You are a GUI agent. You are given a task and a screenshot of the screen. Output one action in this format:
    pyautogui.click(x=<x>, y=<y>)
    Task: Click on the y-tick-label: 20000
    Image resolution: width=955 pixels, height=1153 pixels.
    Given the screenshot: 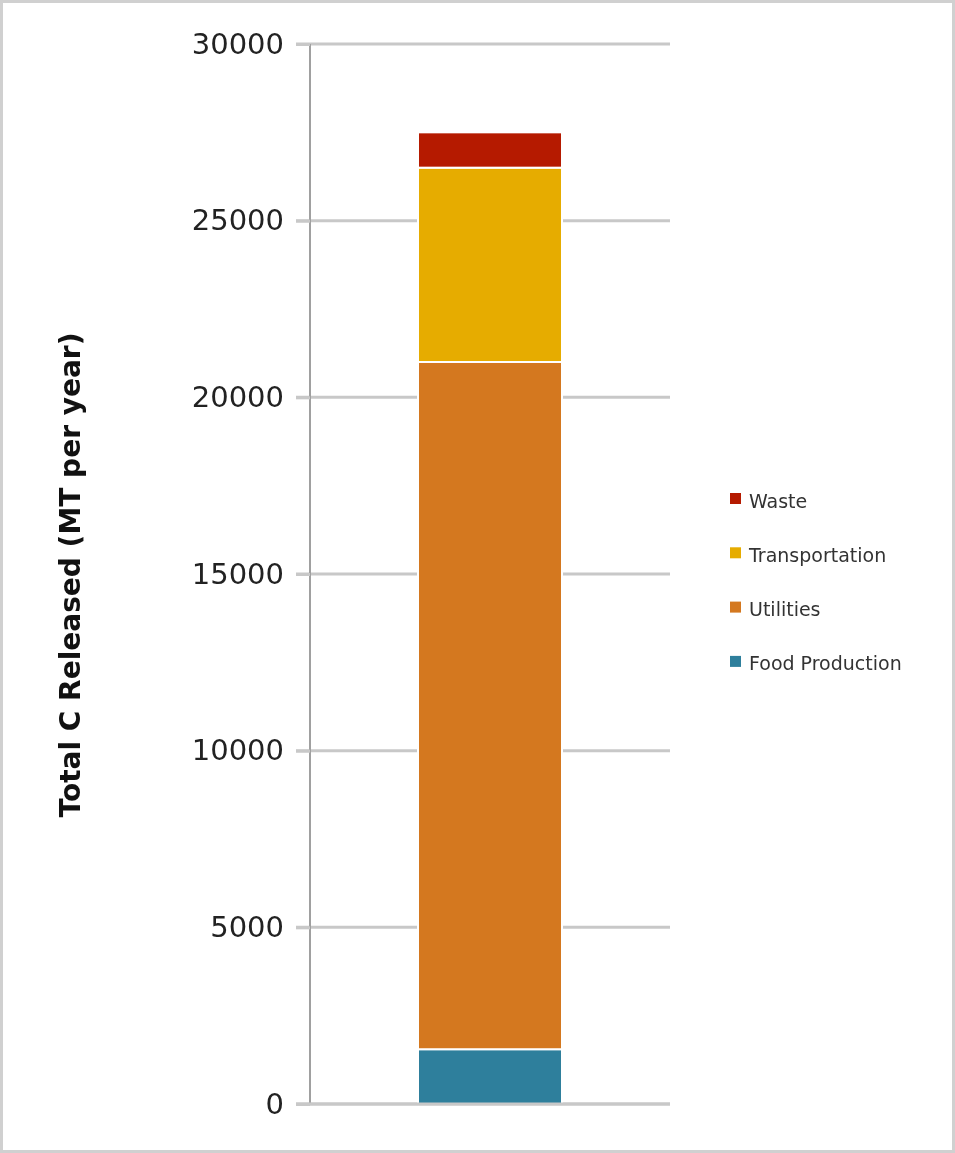 What is the action you would take?
    pyautogui.click(x=237, y=397)
    